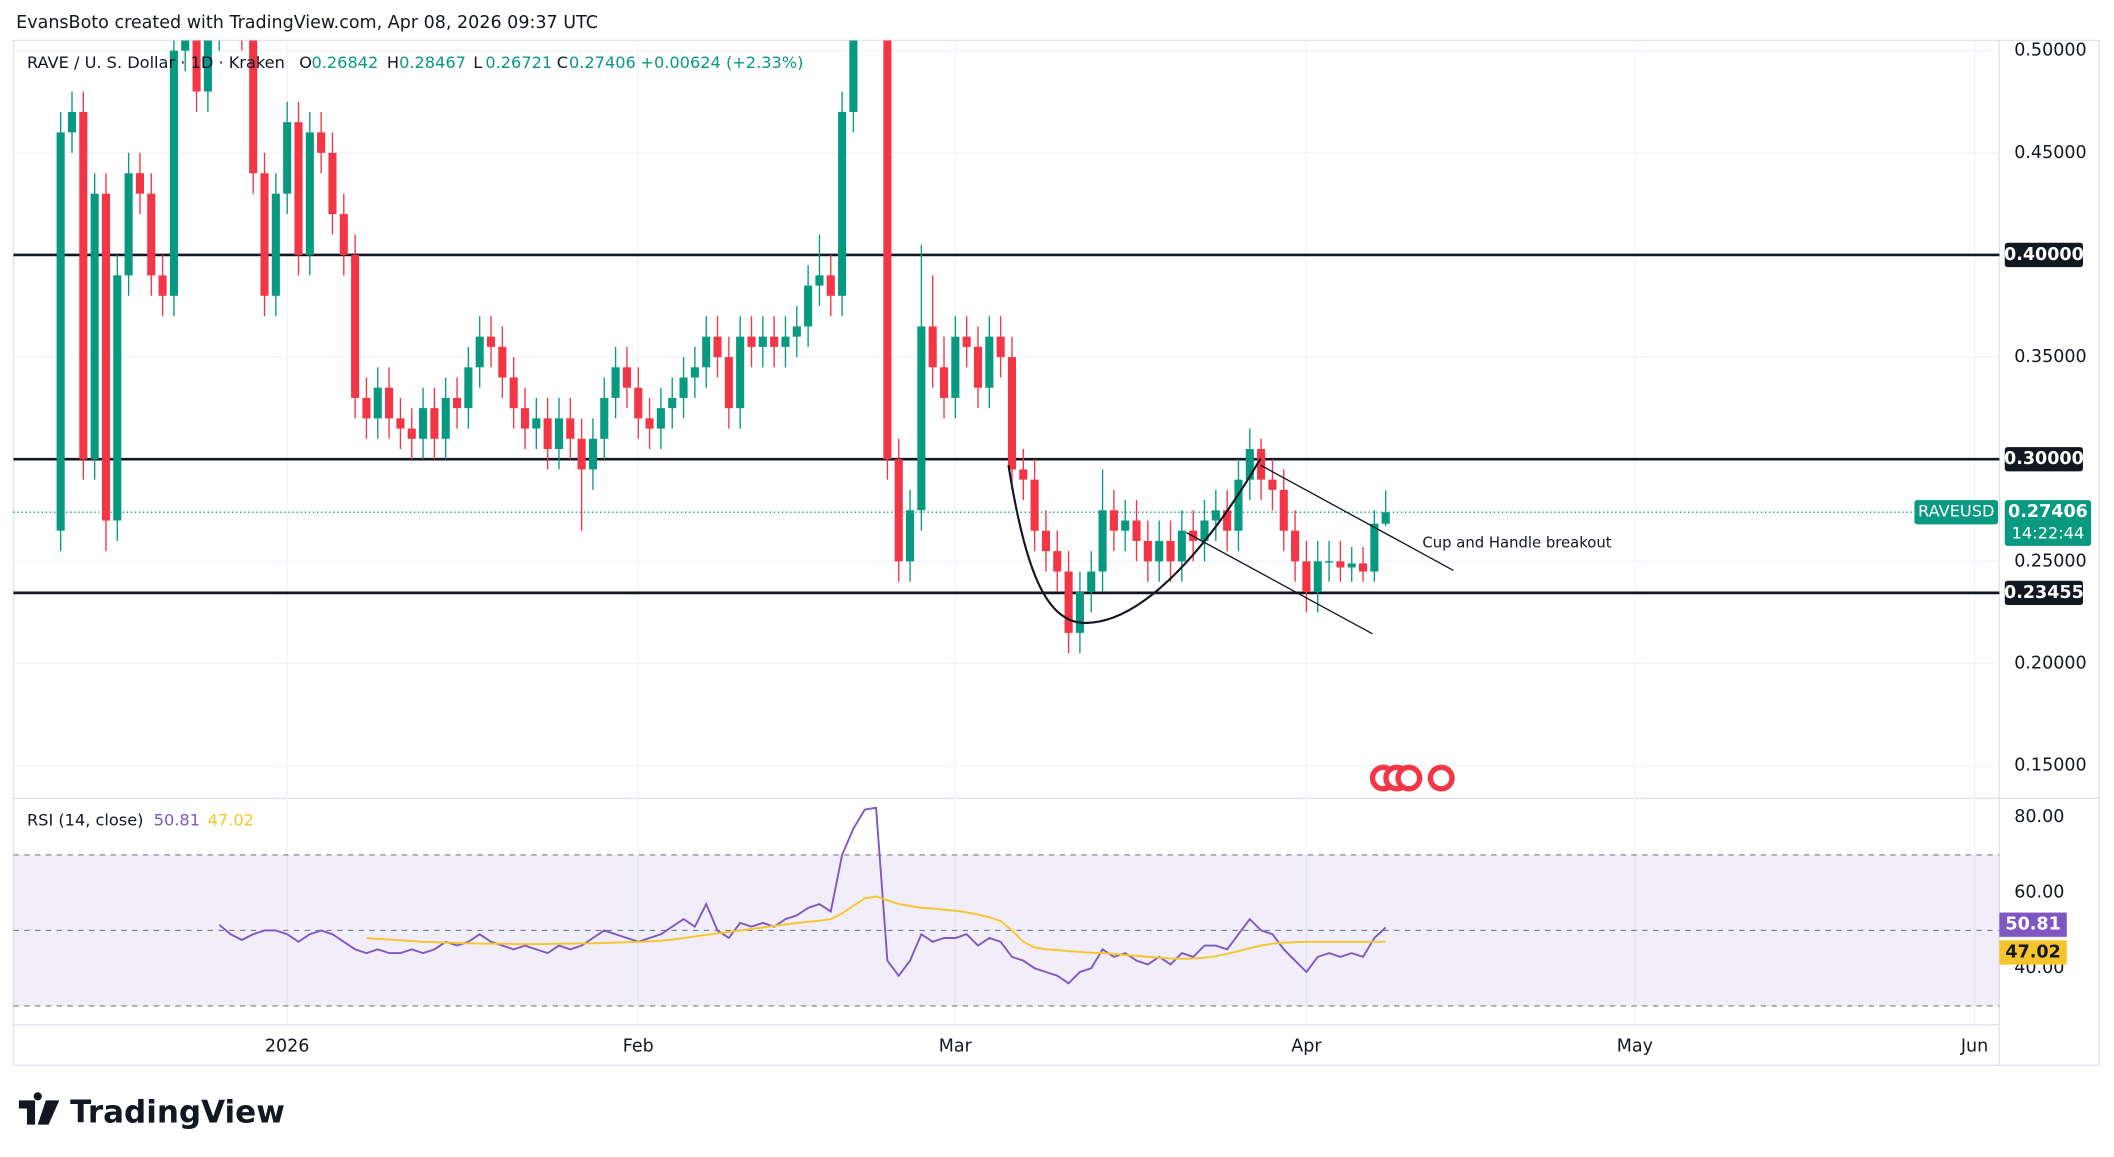 The height and width of the screenshot is (1157, 2114). I want to click on y-tick-label: 0.35000, so click(2050, 357).